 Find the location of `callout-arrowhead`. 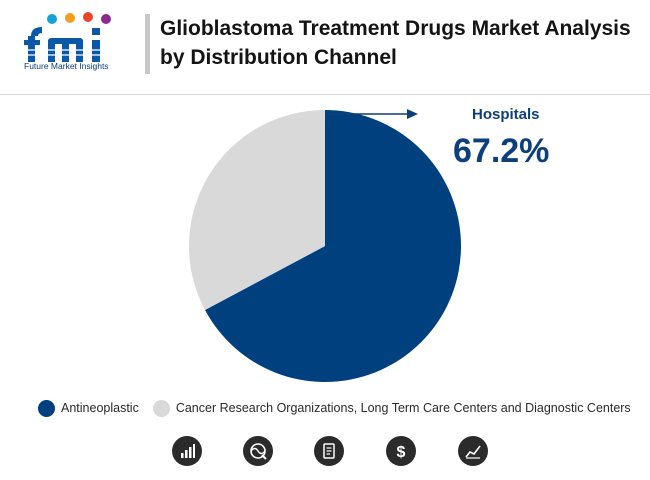

callout-arrowhead is located at coordinates (412, 114).